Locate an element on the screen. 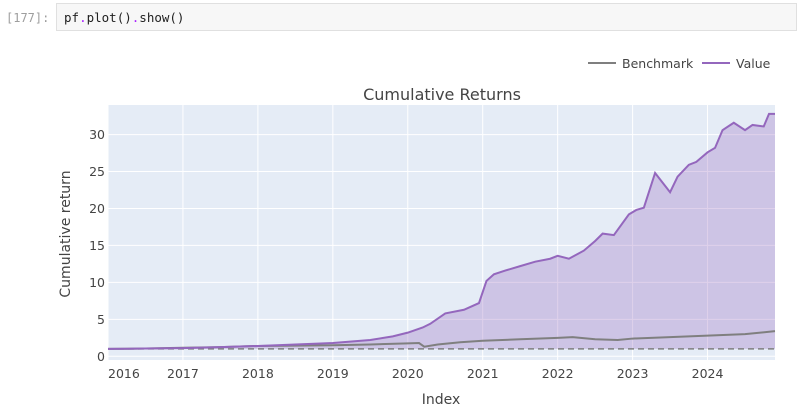  x-axis-title: Index is located at coordinates (441, 400).